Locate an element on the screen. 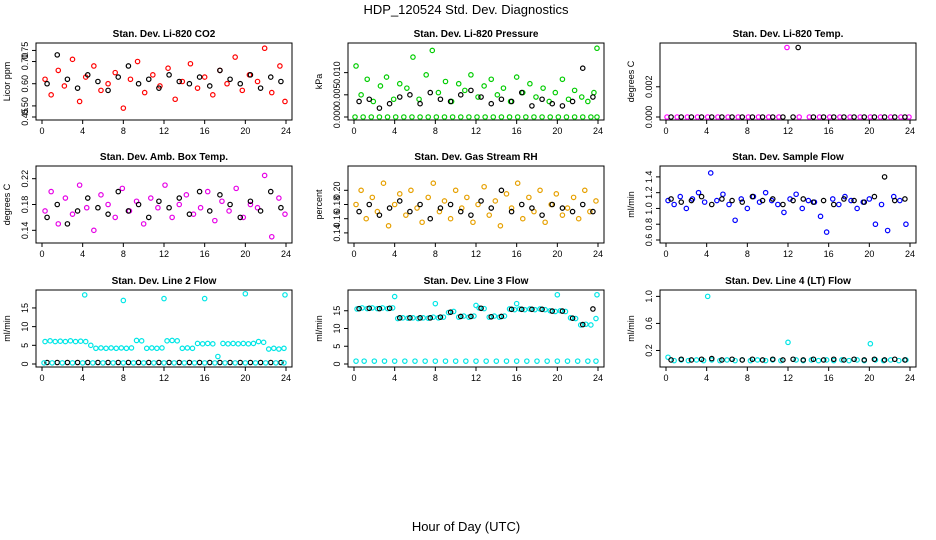 Image resolution: width=936 pixels, height=540 pixels. y-tick-label: 10 is located at coordinates (25, 327).